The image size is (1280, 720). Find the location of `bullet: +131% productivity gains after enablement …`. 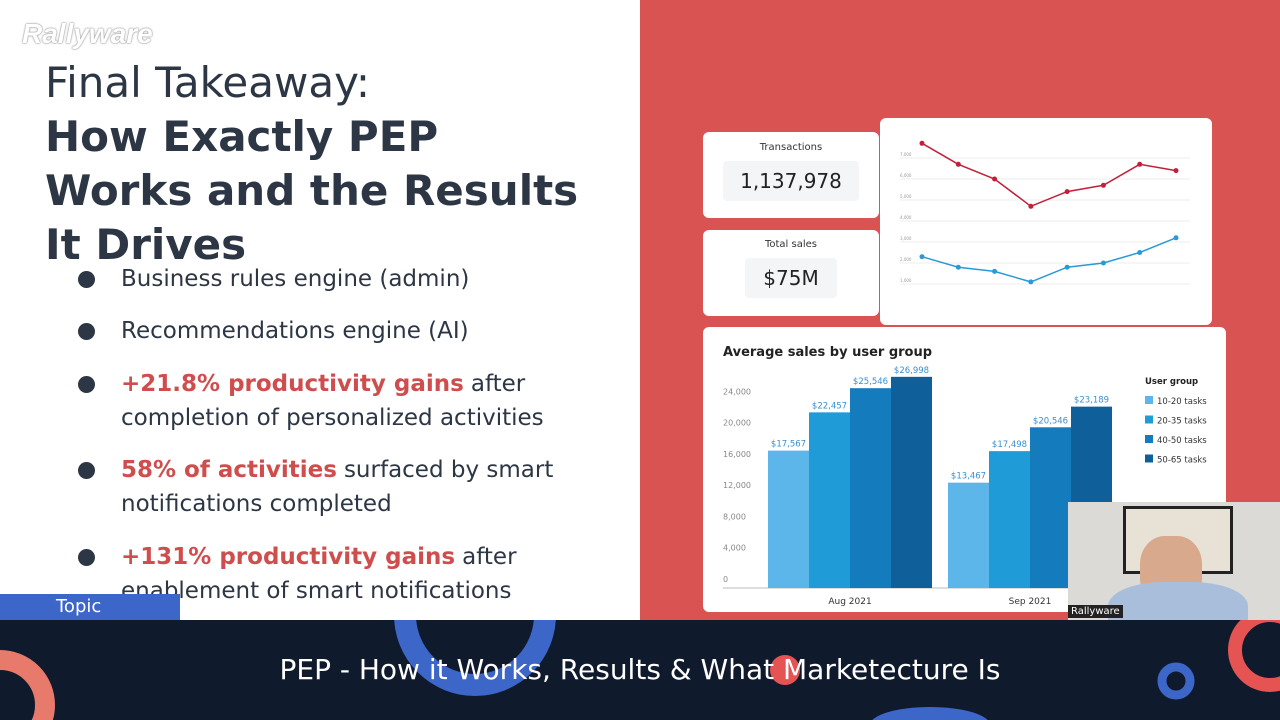

bullet: +131% productivity gains after enablement … is located at coordinates (297, 574).